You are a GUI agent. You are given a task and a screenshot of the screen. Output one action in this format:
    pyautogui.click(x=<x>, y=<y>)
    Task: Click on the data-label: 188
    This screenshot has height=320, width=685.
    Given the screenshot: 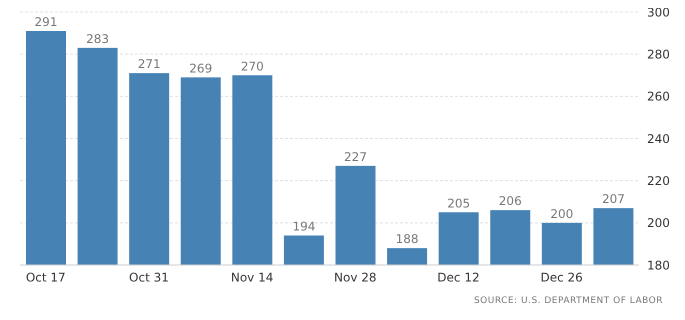 What is the action you would take?
    pyautogui.click(x=407, y=239)
    